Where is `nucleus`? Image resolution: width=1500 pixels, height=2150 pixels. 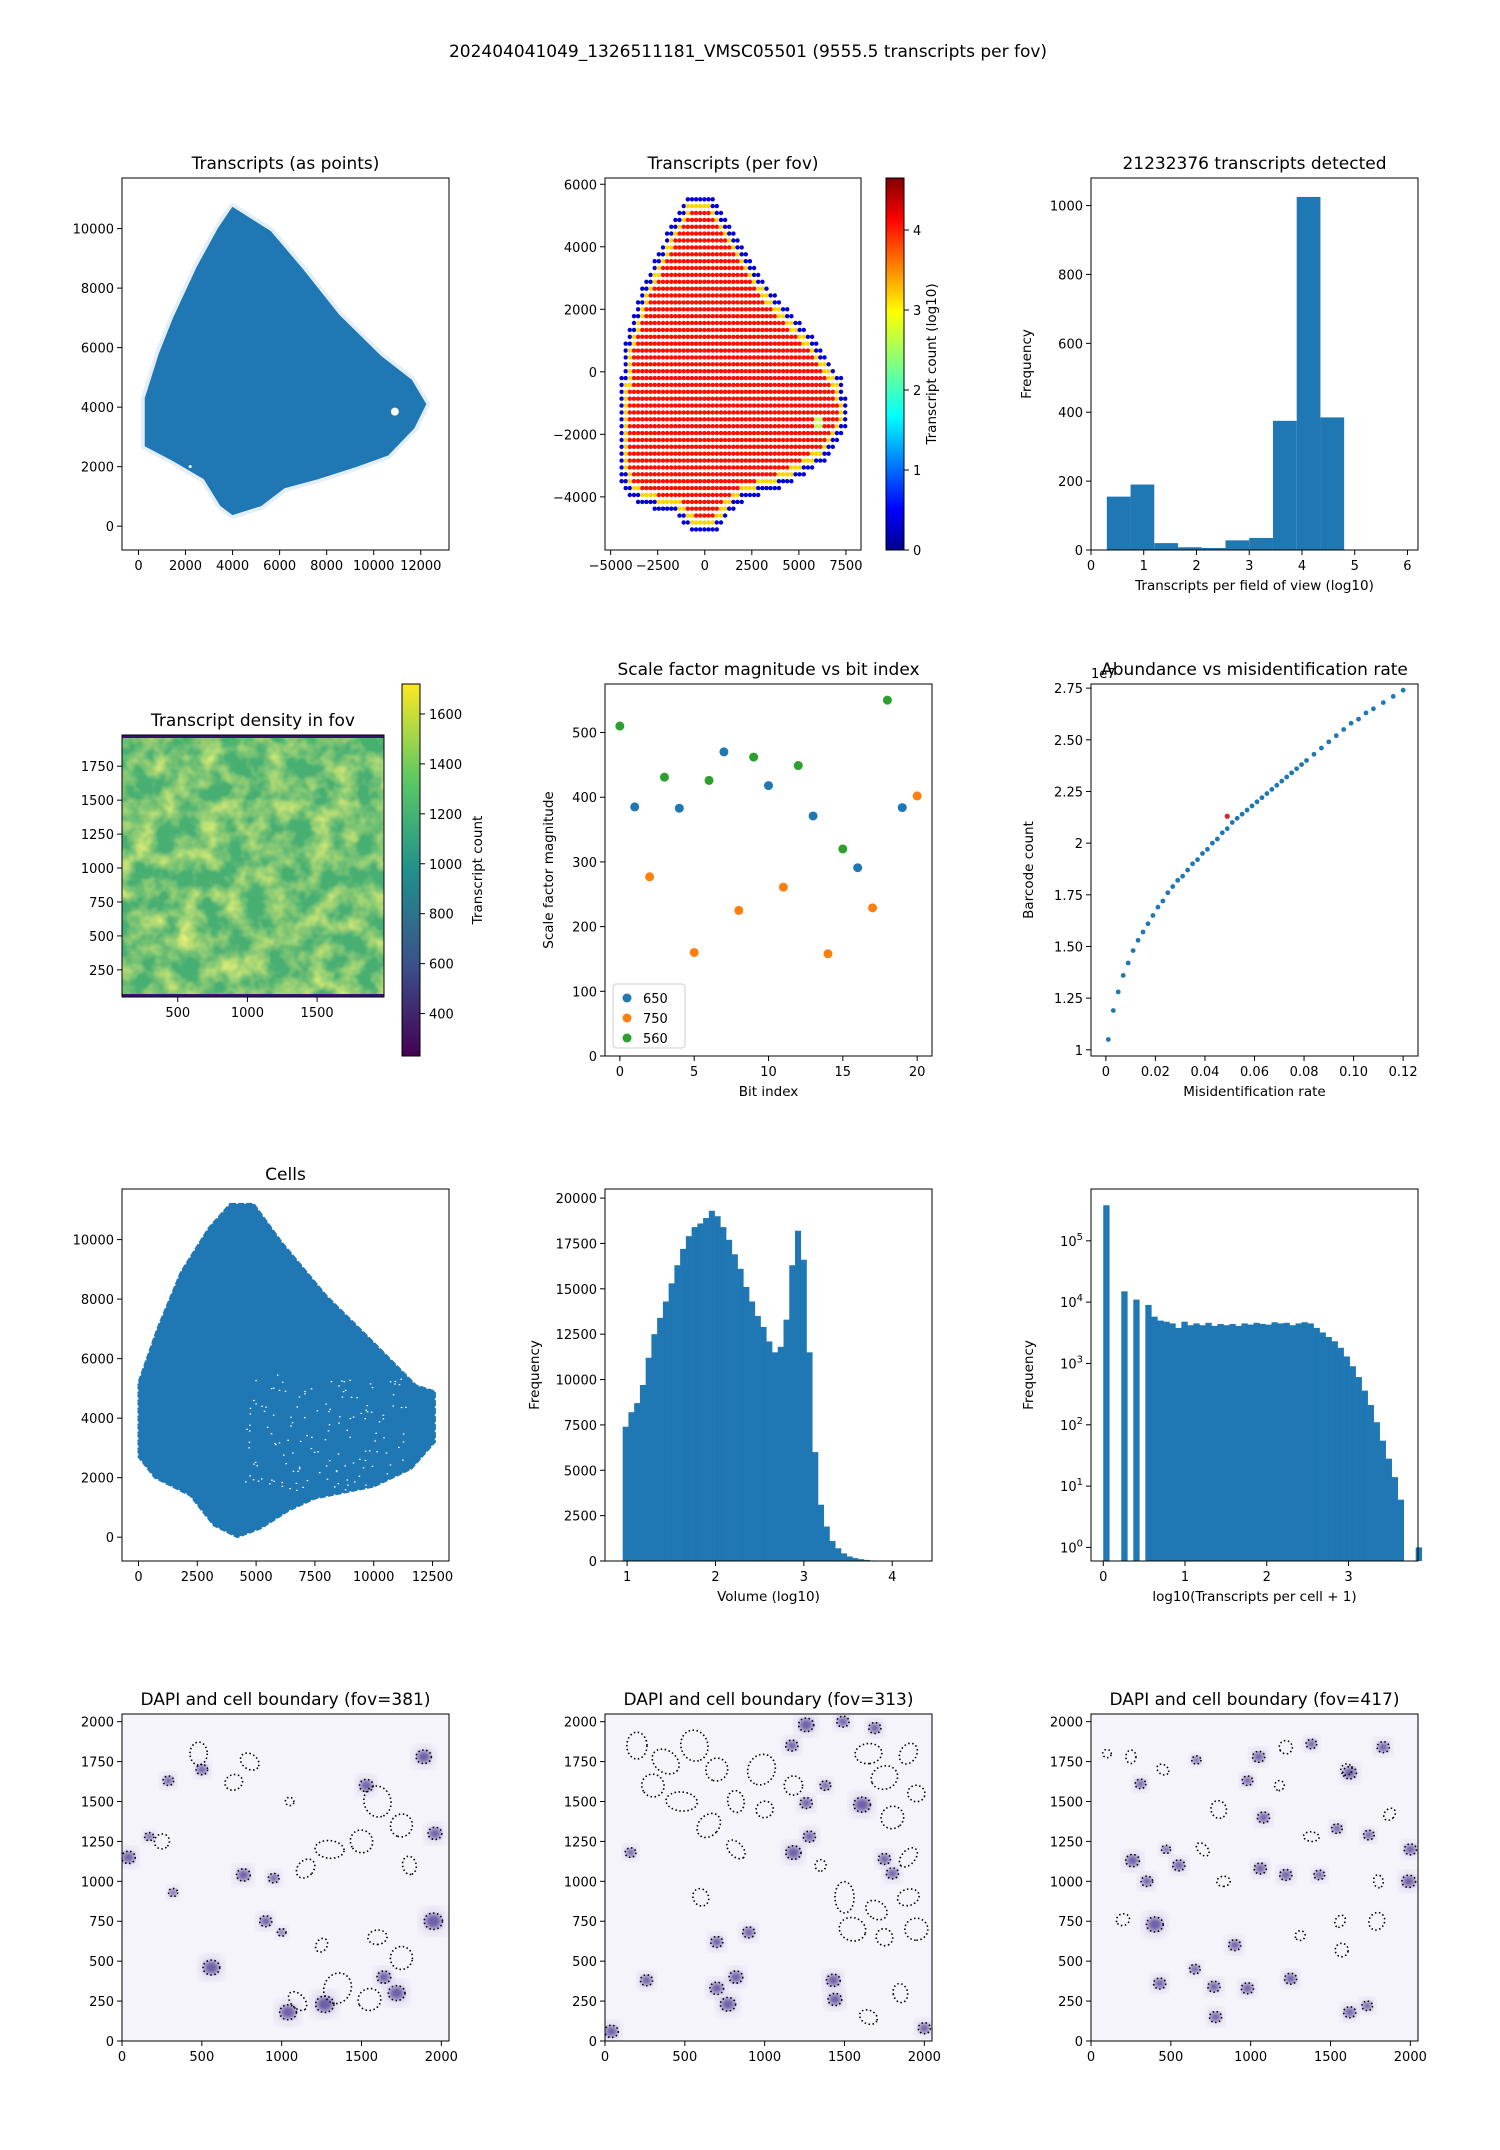
nucleus is located at coordinates (1259, 1757).